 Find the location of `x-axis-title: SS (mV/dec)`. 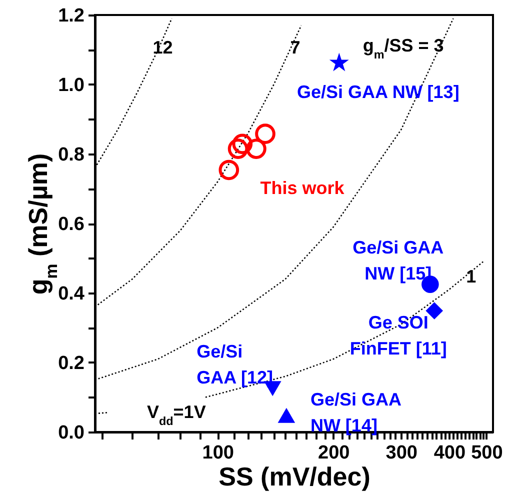

x-axis-title: SS (mV/dec) is located at coordinates (294, 477).